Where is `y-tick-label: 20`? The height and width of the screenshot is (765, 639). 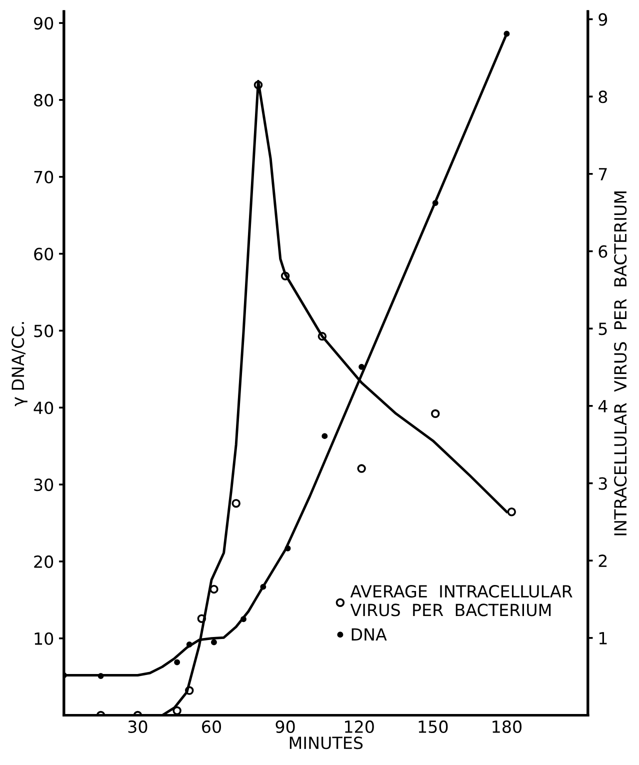
y-tick-label: 20 is located at coordinates (44, 561).